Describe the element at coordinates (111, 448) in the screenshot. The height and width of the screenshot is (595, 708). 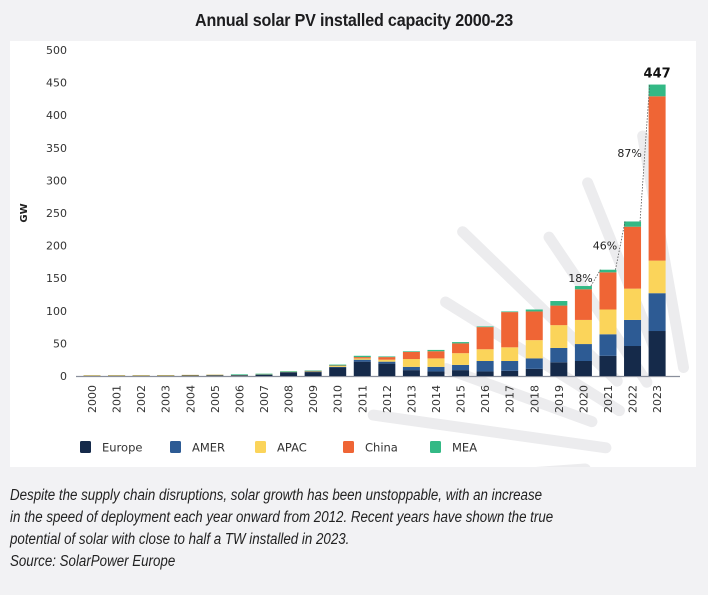
I see `legend-item-europe: Europe` at that location.